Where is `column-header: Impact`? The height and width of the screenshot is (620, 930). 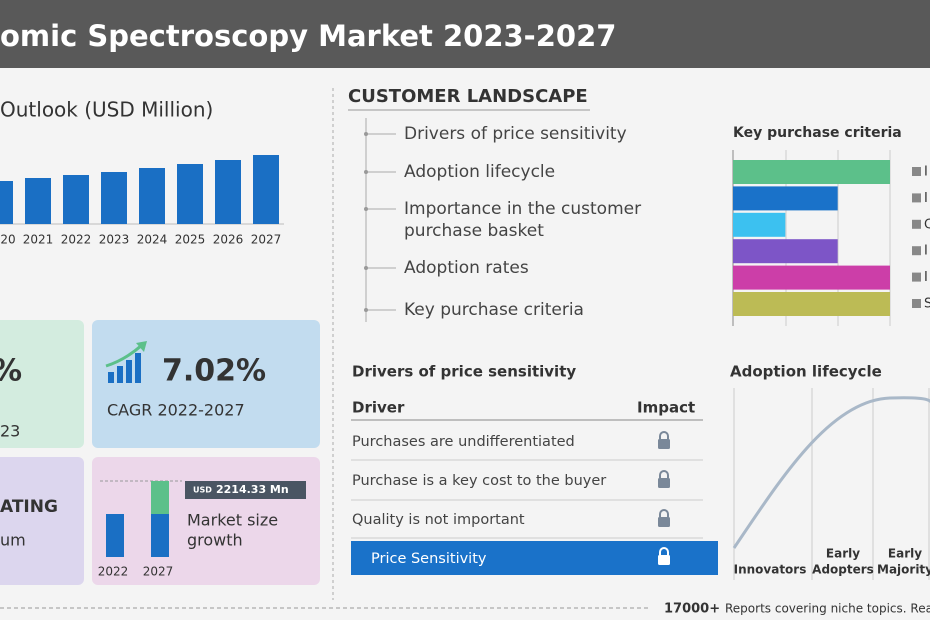 column-header: Impact is located at coordinates (666, 408).